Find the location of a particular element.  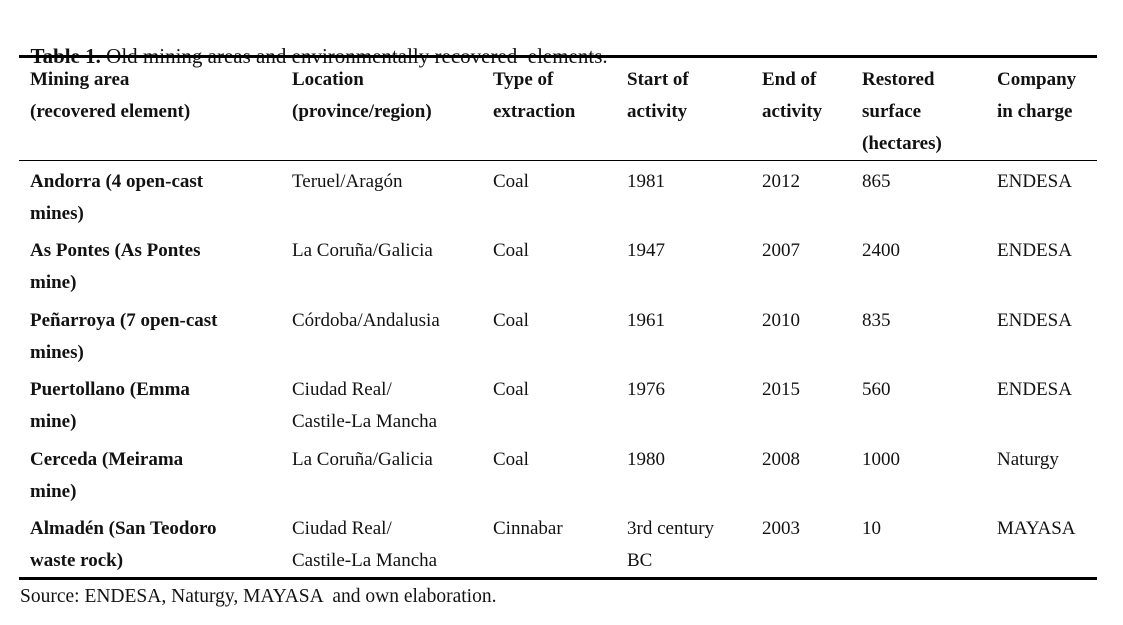

table-cell: Almadén (San Teodoro waste rock) is located at coordinates (123, 544).